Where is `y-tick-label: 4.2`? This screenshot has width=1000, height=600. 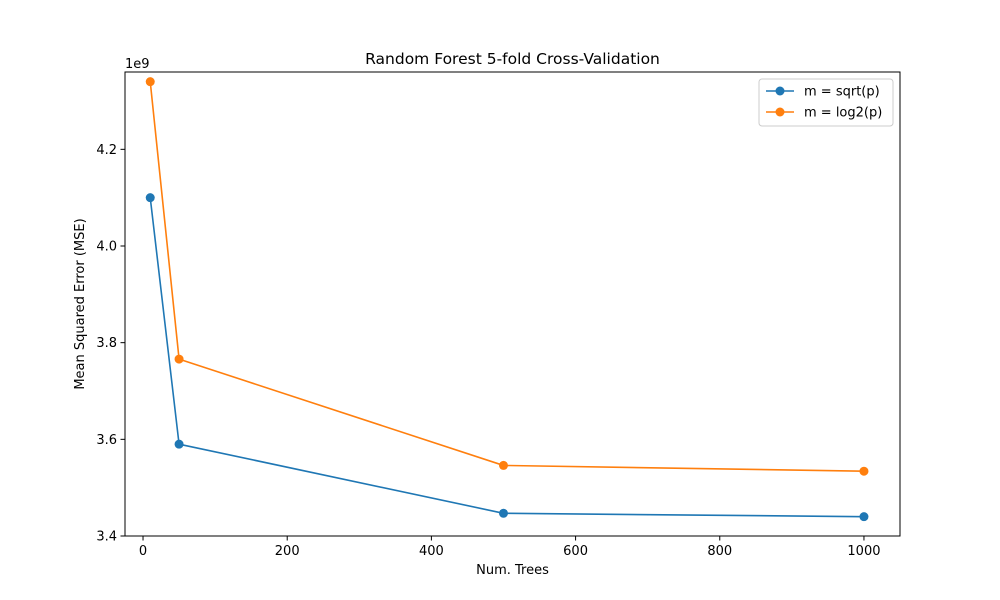
y-tick-label: 4.2 is located at coordinates (106, 150).